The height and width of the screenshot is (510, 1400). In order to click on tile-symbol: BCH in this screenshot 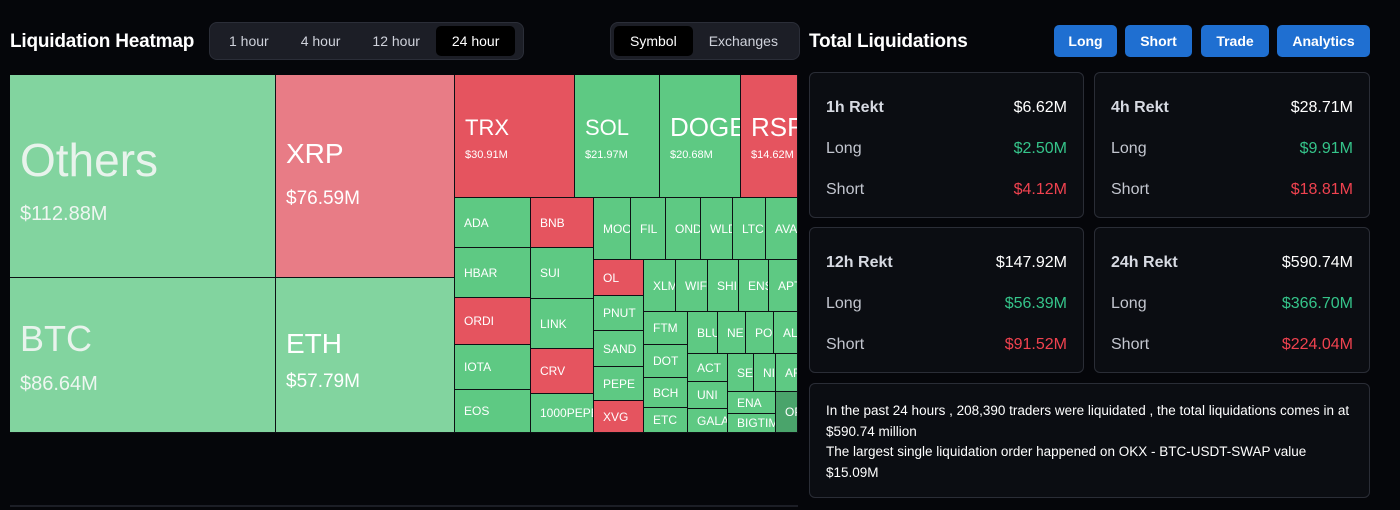, I will do `click(666, 392)`.